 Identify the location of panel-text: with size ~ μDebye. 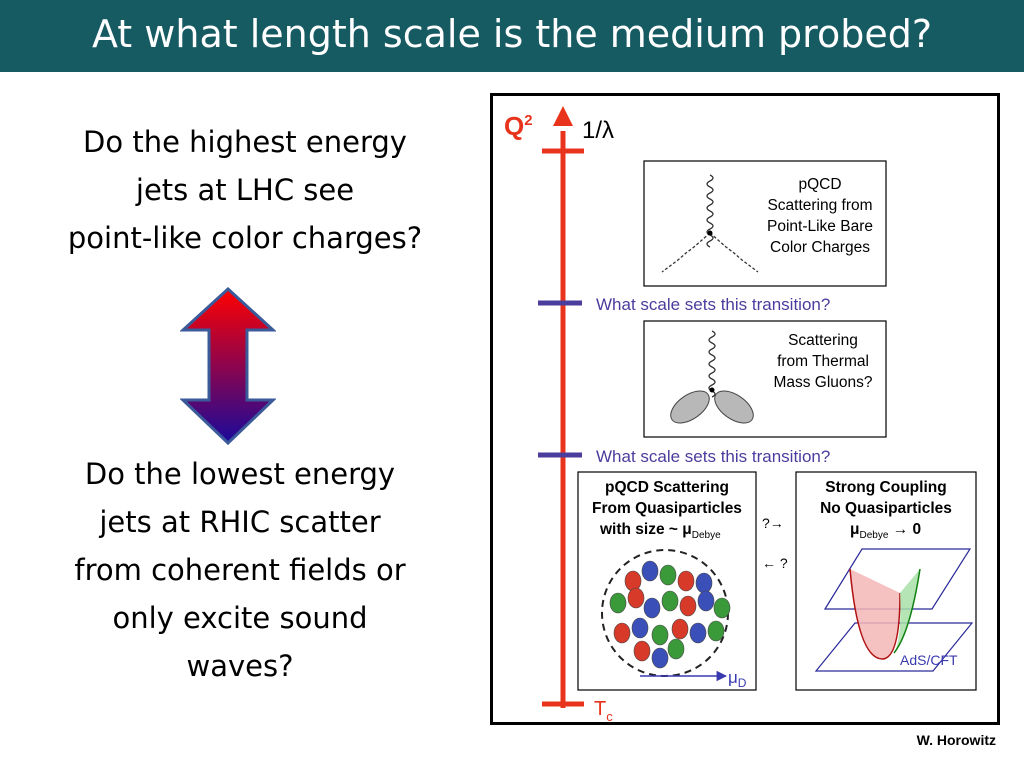
(660, 531).